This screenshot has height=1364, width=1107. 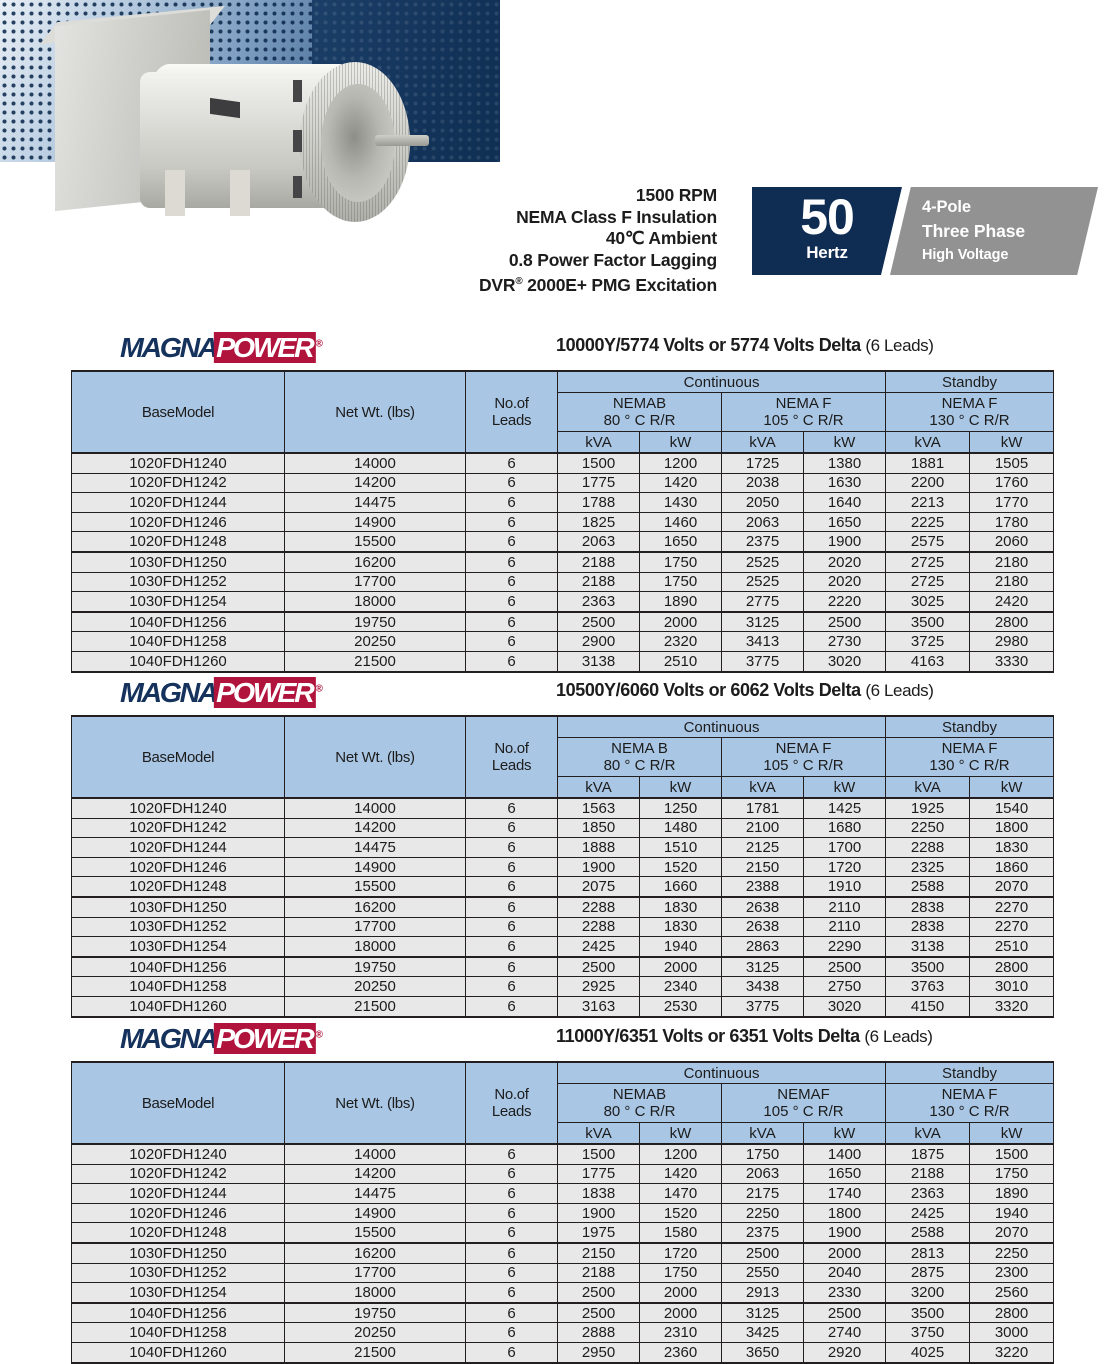 What do you see at coordinates (928, 462) in the screenshot?
I see `cell-standby-nemaf-kva: 1881` at bounding box center [928, 462].